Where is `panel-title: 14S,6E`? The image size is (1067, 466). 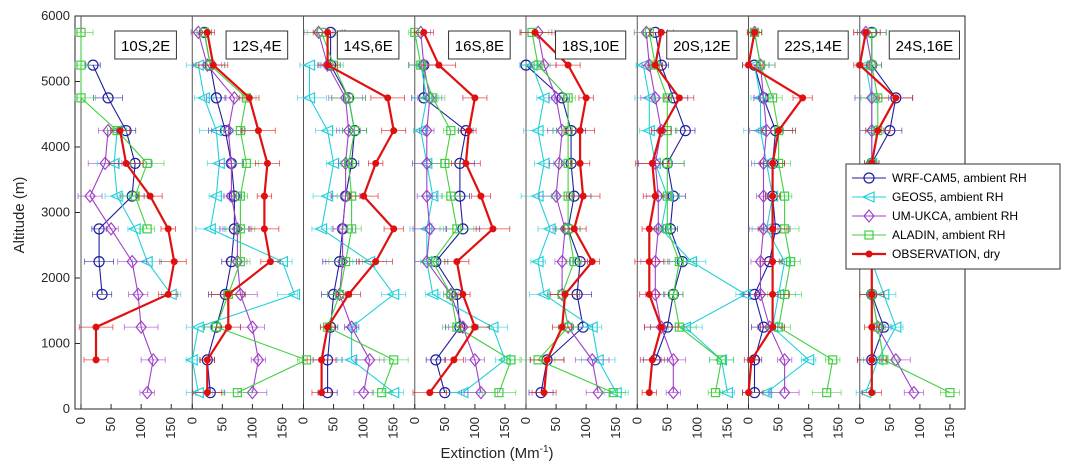
panel-title: 14S,6E is located at coordinates (368, 45).